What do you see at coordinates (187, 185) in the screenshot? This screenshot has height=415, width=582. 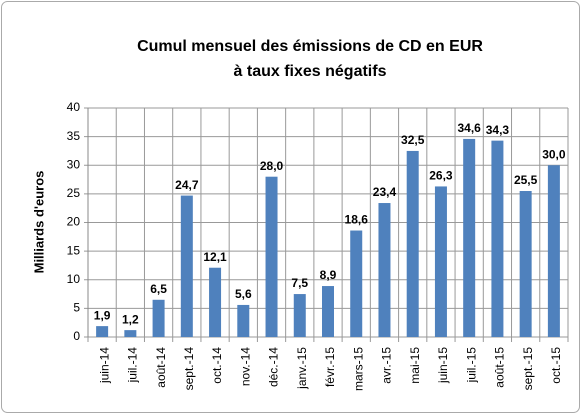 I see `value-label: 24,7` at bounding box center [187, 185].